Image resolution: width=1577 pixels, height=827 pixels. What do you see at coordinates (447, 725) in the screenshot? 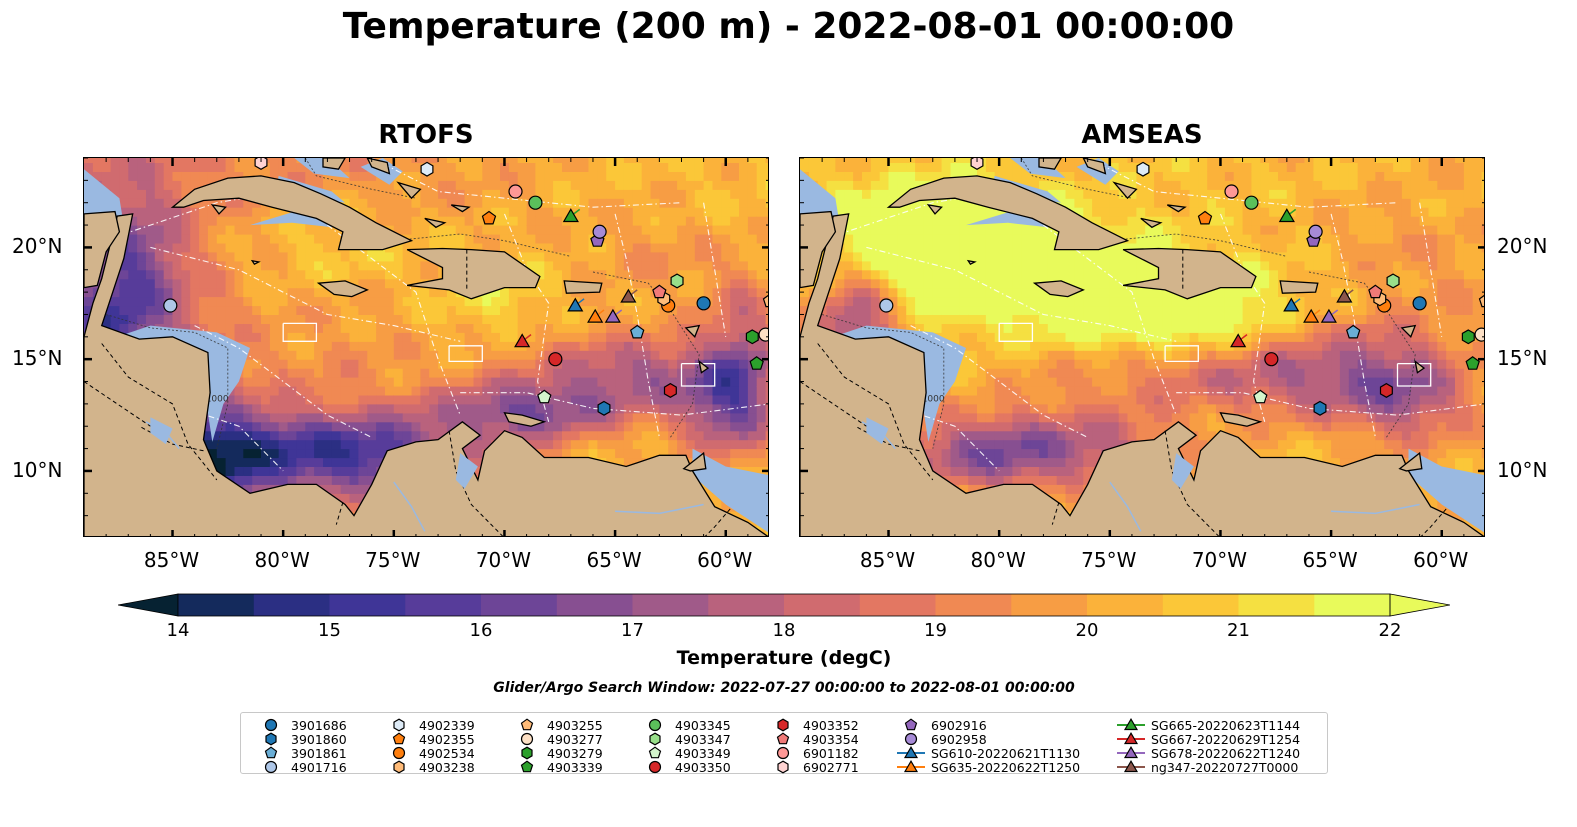
I see `legend-label: 4902339` at bounding box center [447, 725].